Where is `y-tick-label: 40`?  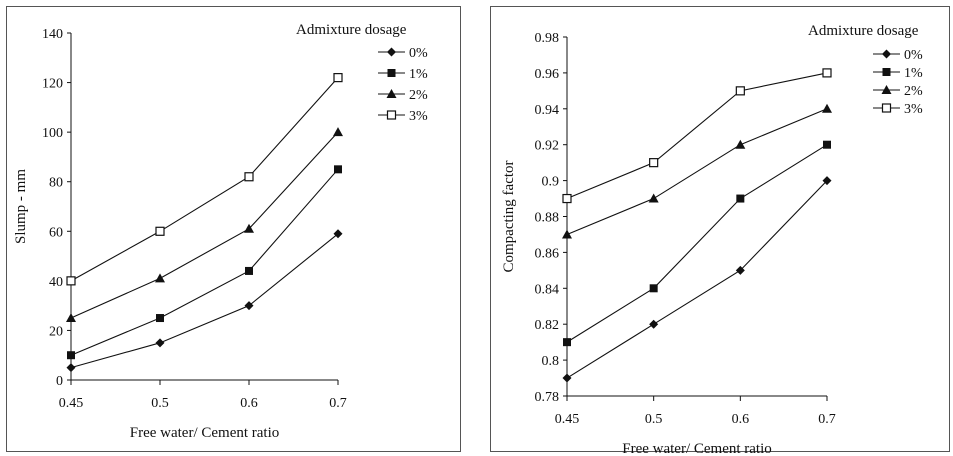 y-tick-label: 40 is located at coordinates (56, 282).